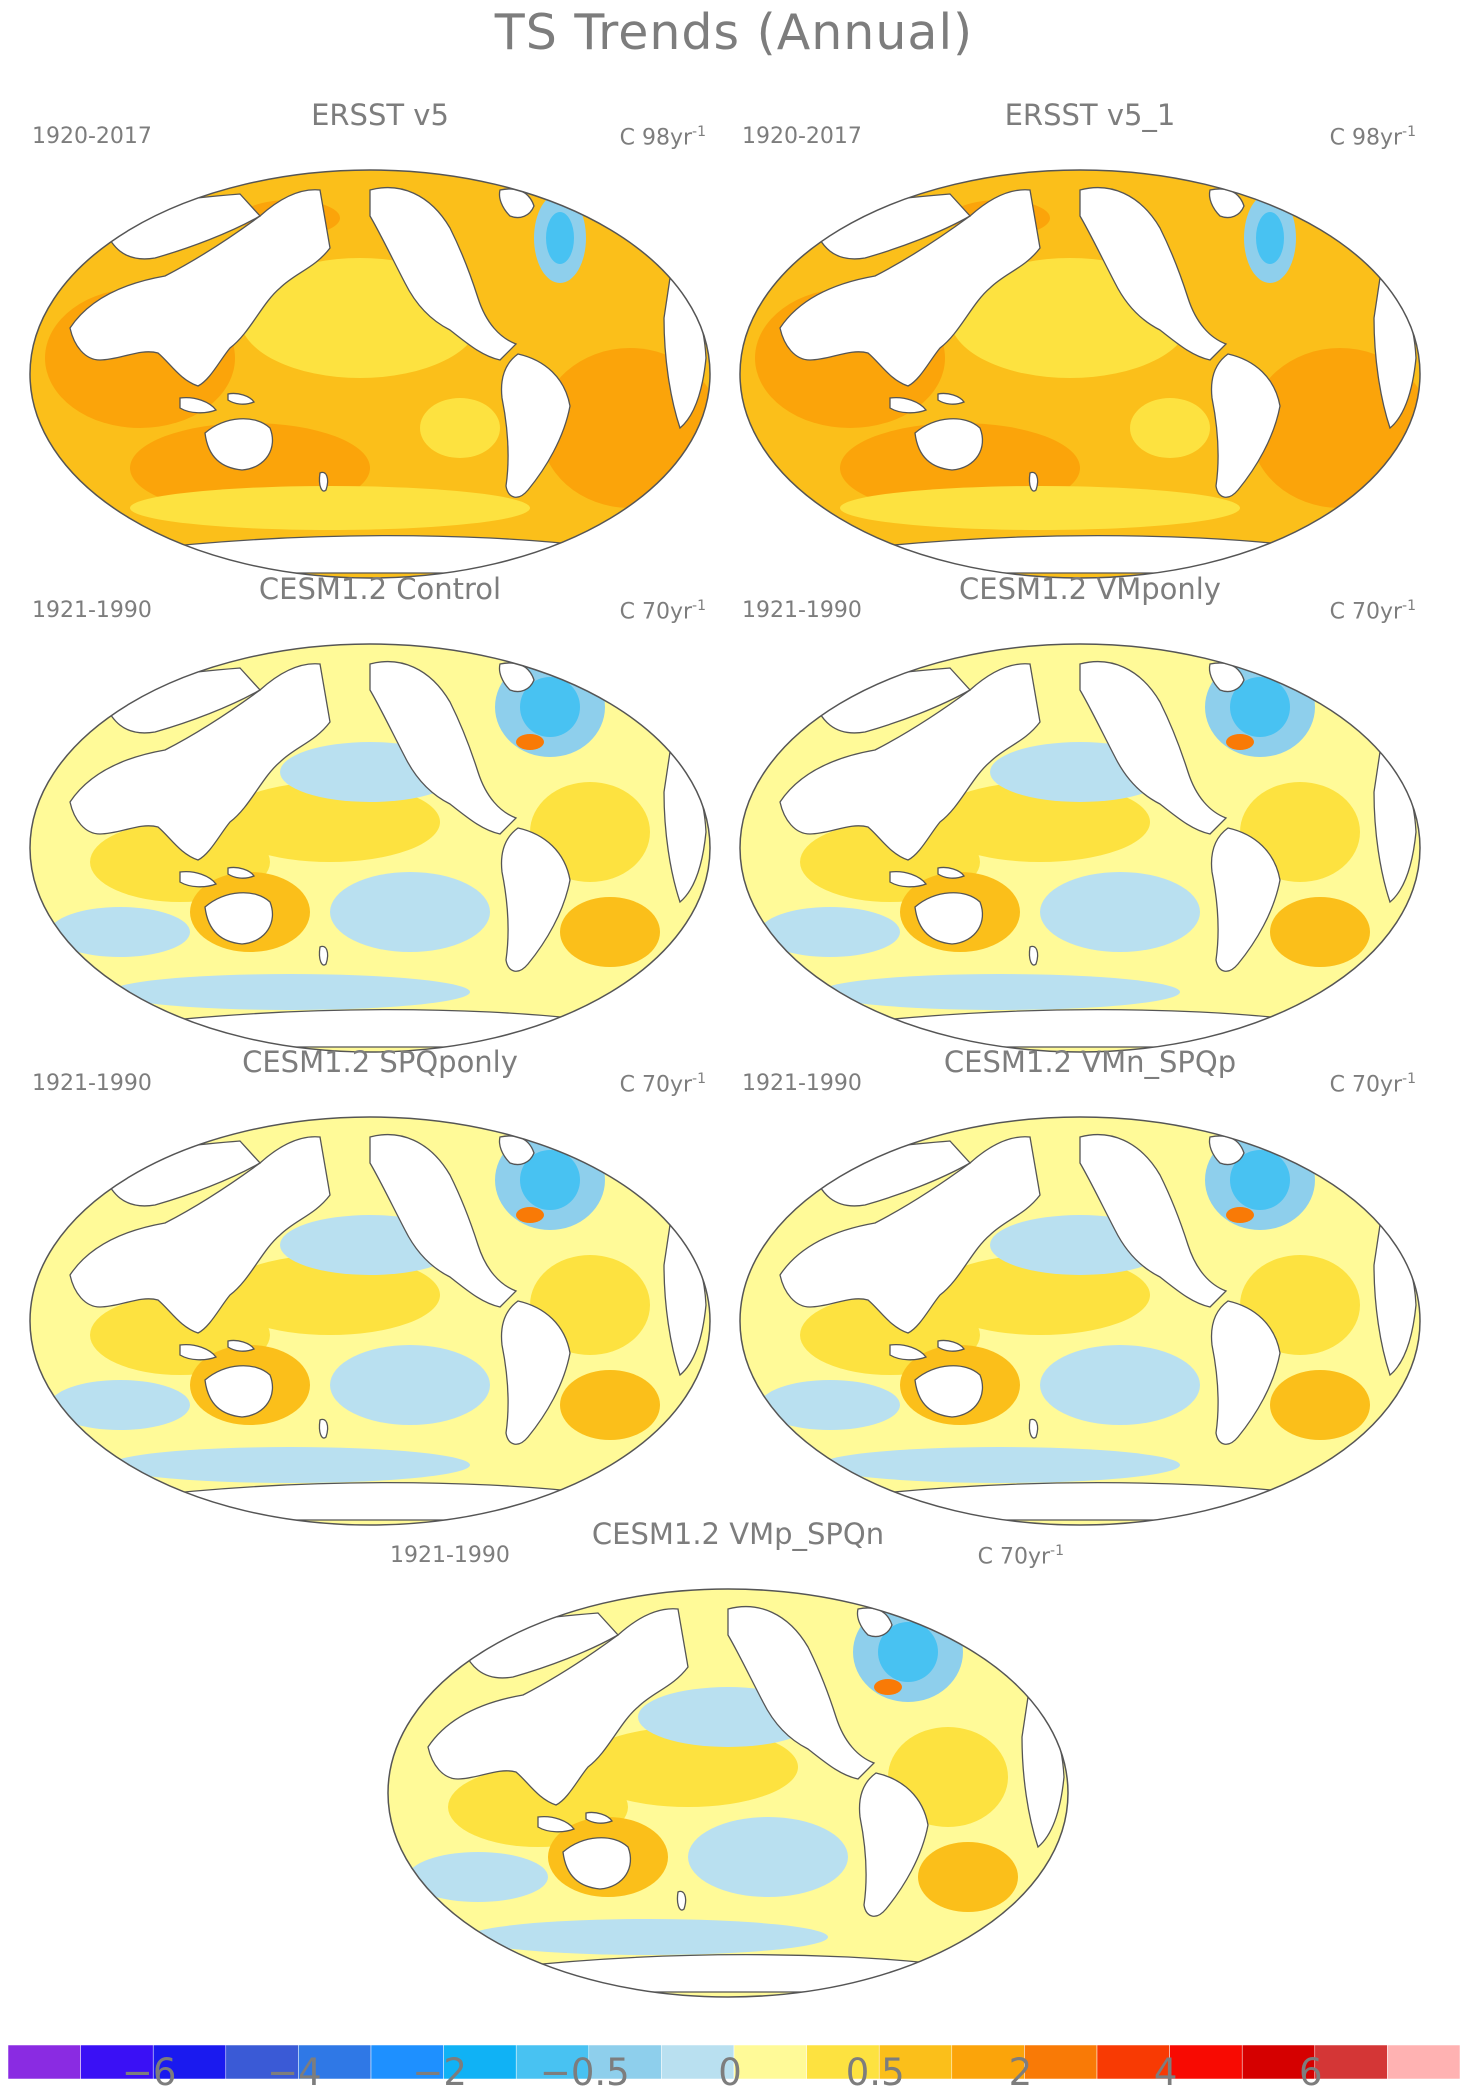 Image resolution: width=1468 pixels, height=2094 pixels. I want to click on panel-cesm-control: CESM1.2 Control 1921-1990 C 70yr-1, so click(379, 812).